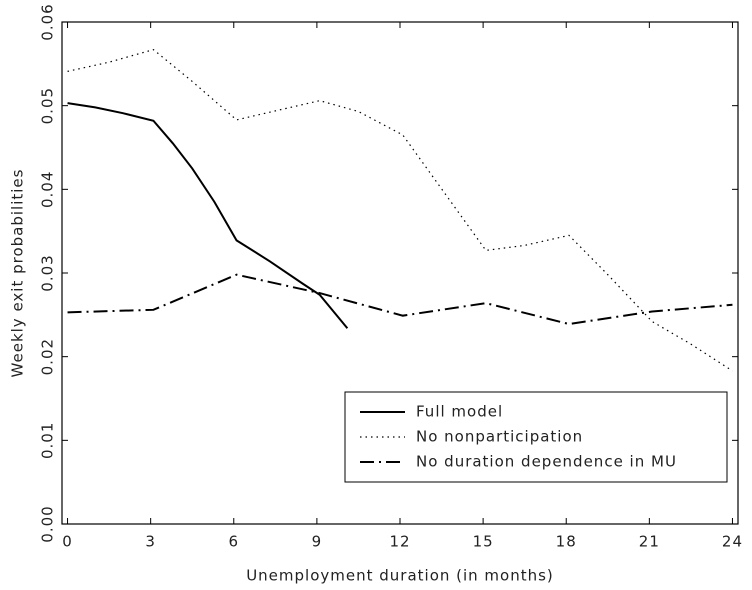 Image resolution: width=752 pixels, height=590 pixels. I want to click on legend-label: Full model, so click(459, 412).